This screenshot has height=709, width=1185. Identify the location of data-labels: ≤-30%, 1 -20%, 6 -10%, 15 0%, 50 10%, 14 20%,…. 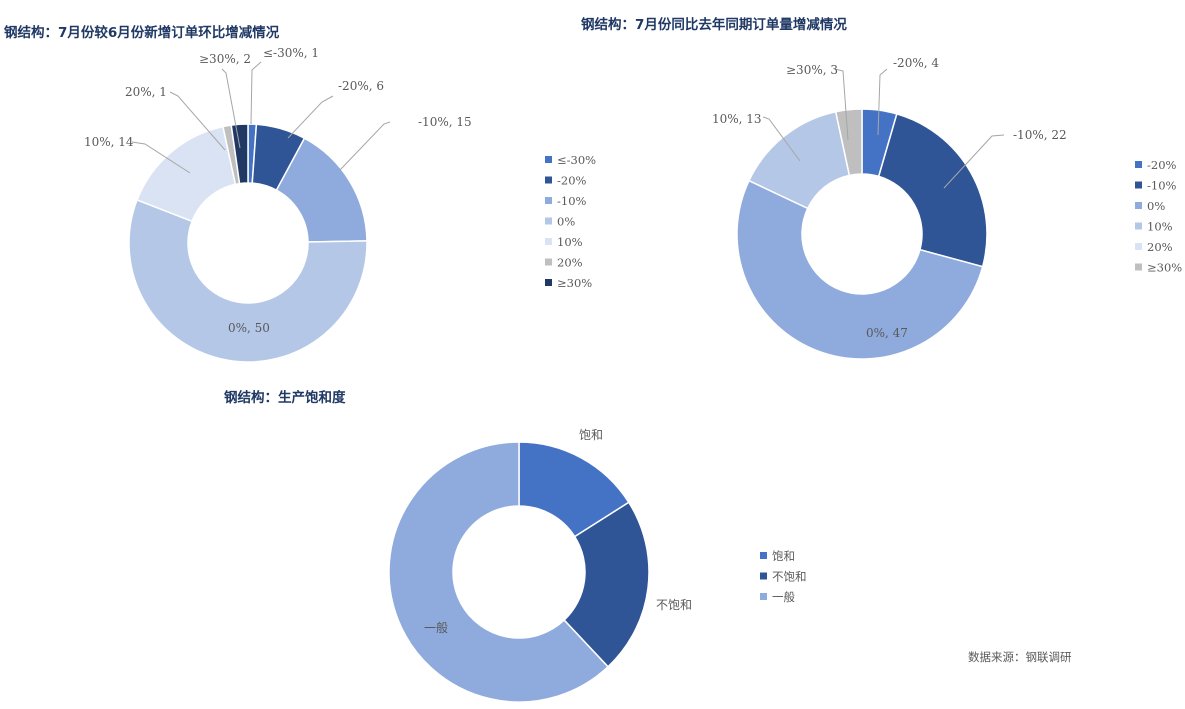
(278, 190).